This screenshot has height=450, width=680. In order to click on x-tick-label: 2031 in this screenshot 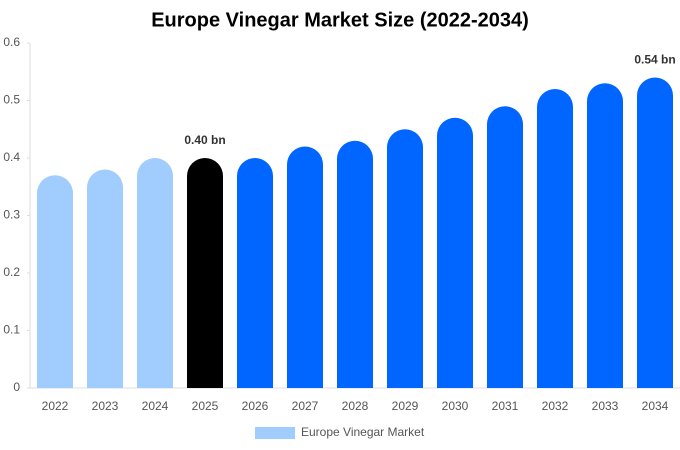, I will do `click(505, 406)`.